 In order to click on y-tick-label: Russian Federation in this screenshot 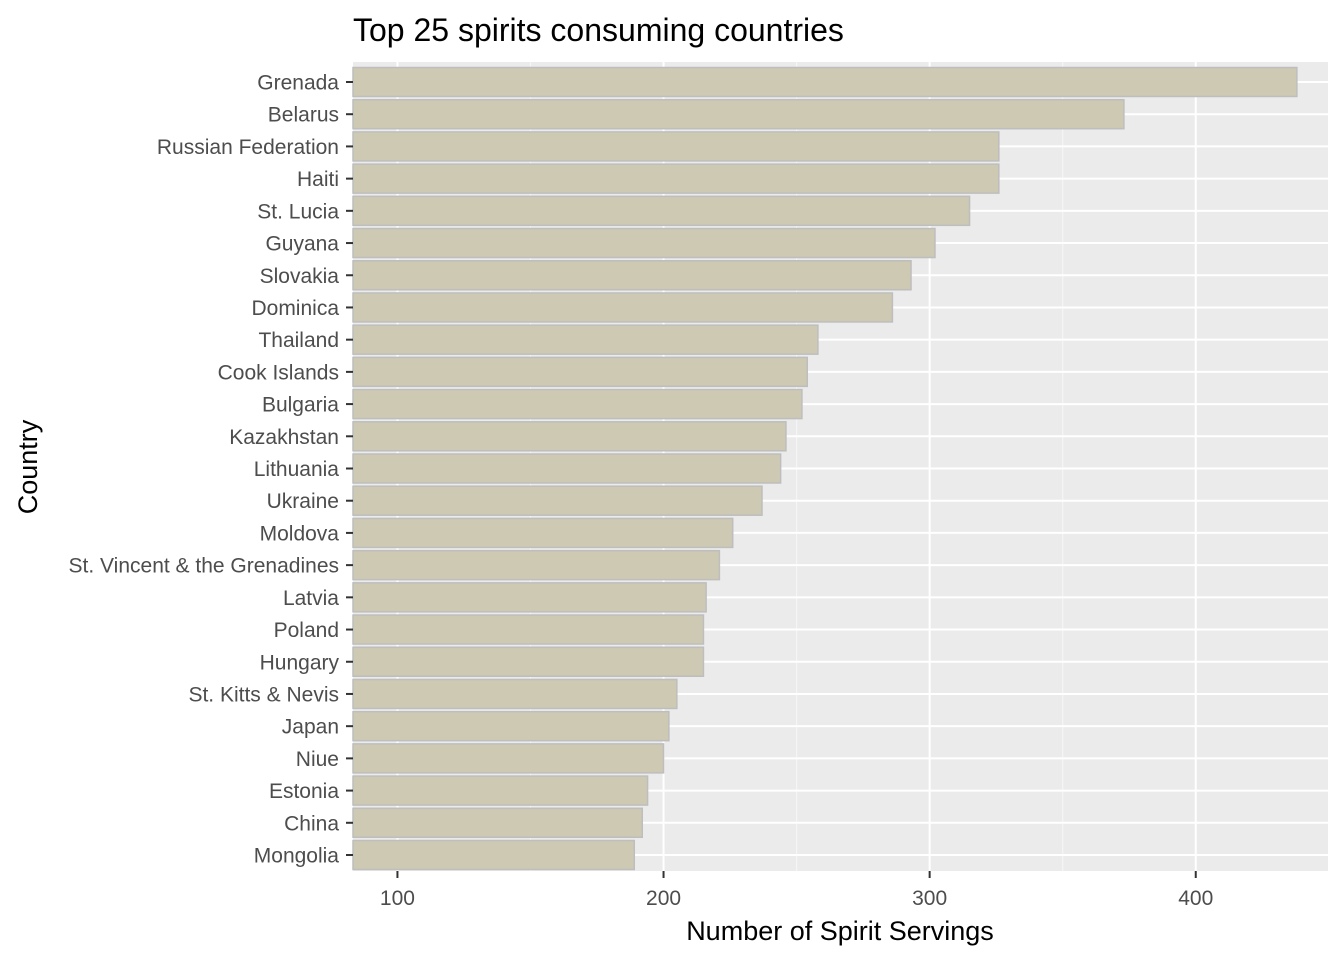, I will do `click(248, 147)`.